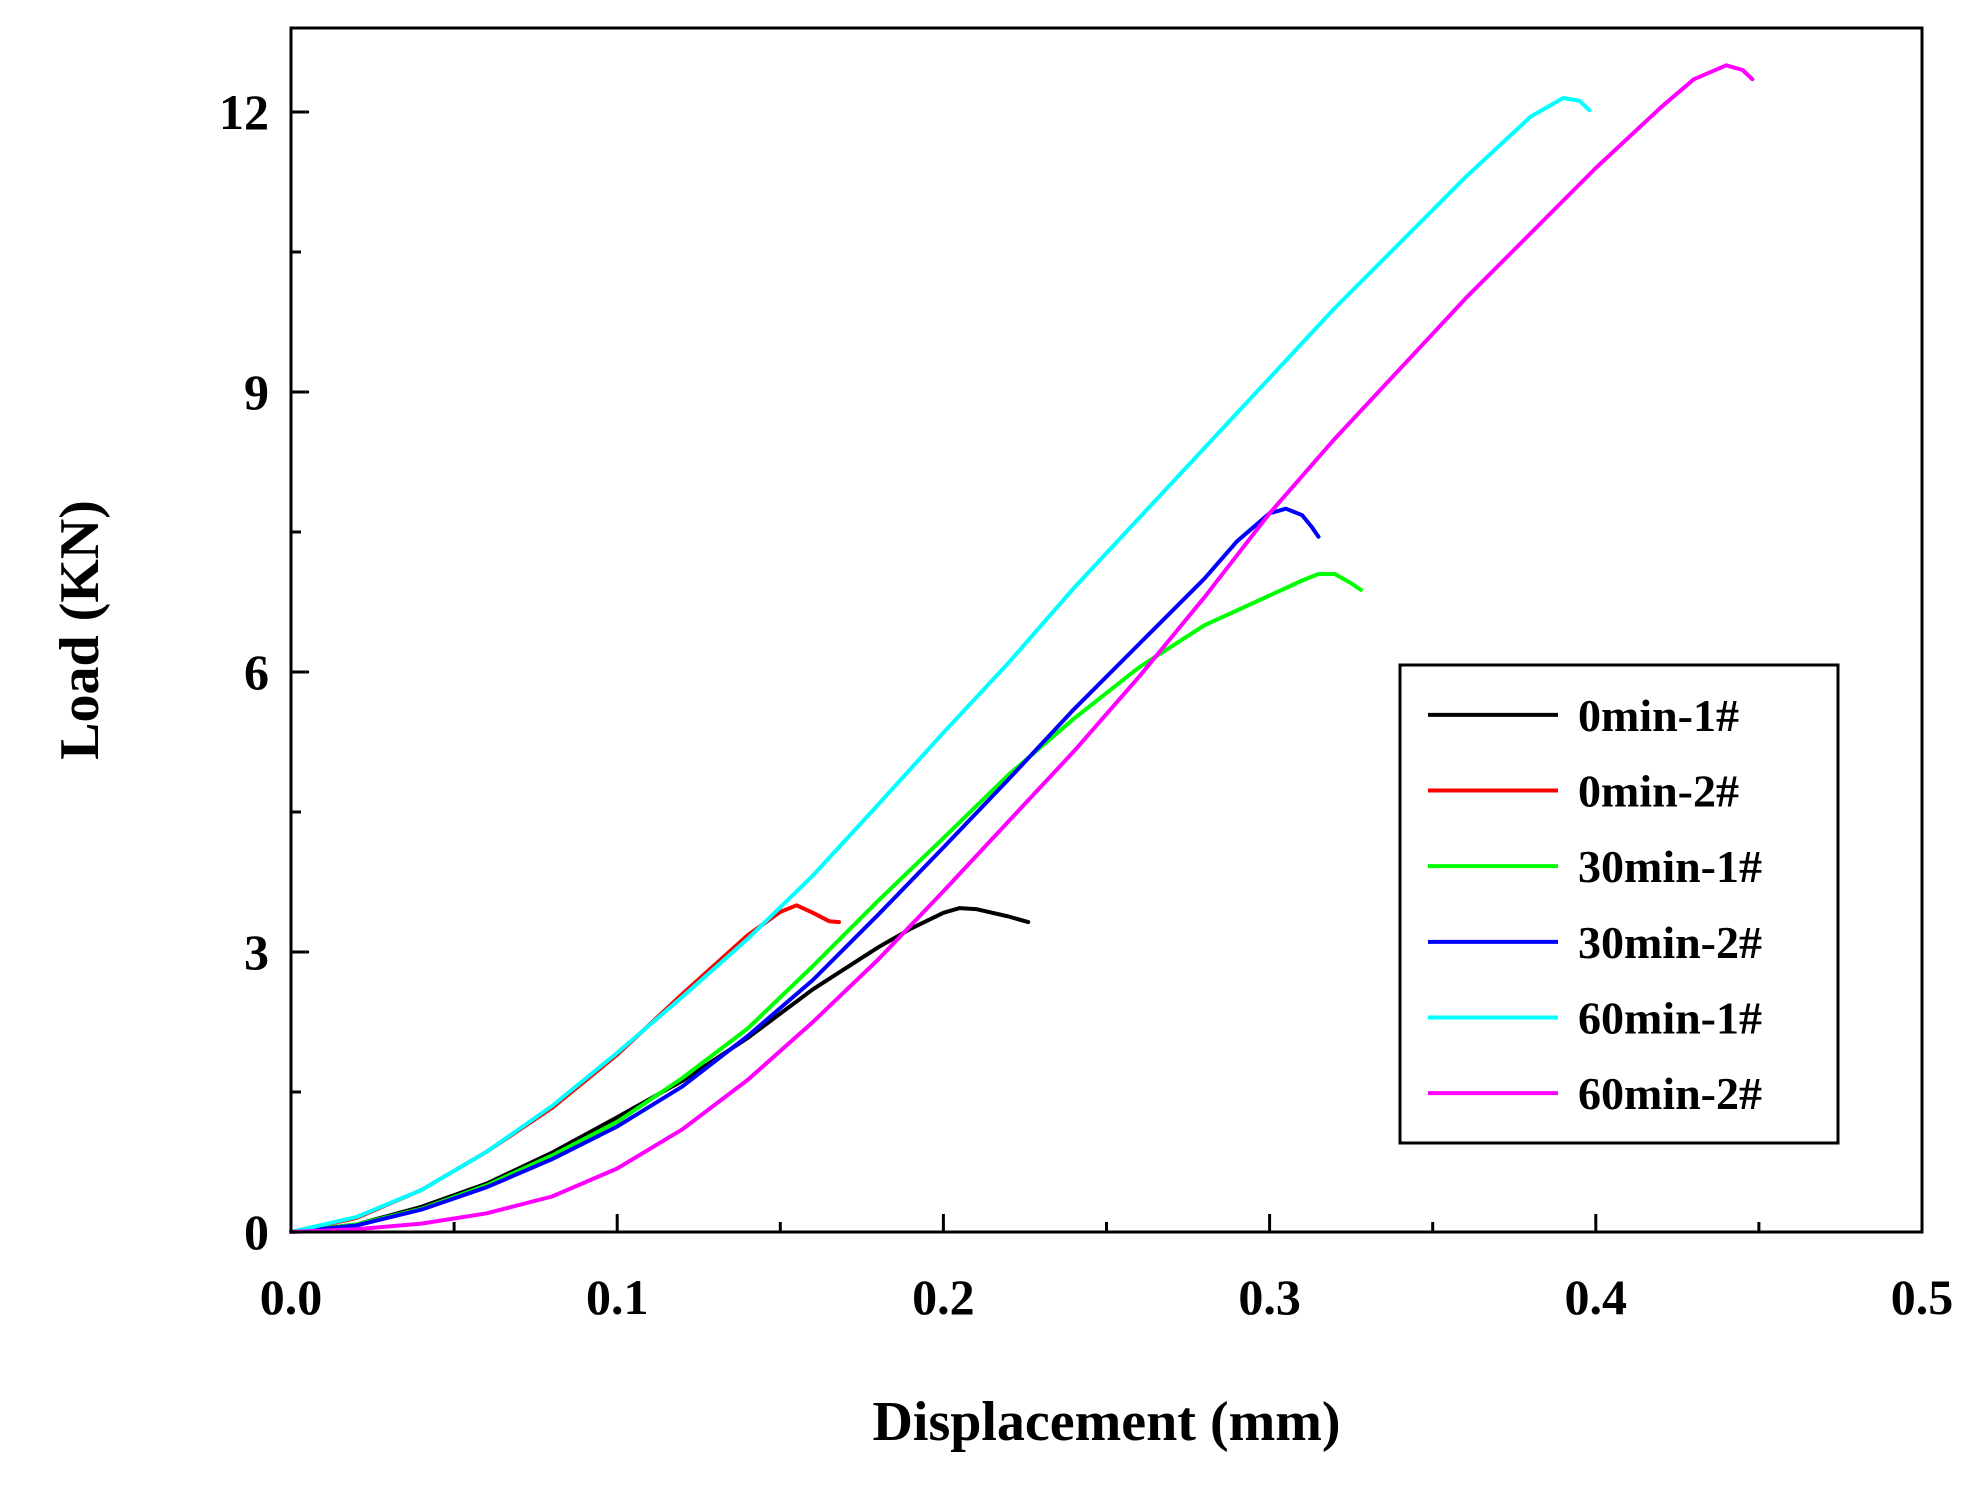 Image resolution: width=1965 pixels, height=1486 pixels. I want to click on y-axis-title: Load (KN), so click(80, 630).